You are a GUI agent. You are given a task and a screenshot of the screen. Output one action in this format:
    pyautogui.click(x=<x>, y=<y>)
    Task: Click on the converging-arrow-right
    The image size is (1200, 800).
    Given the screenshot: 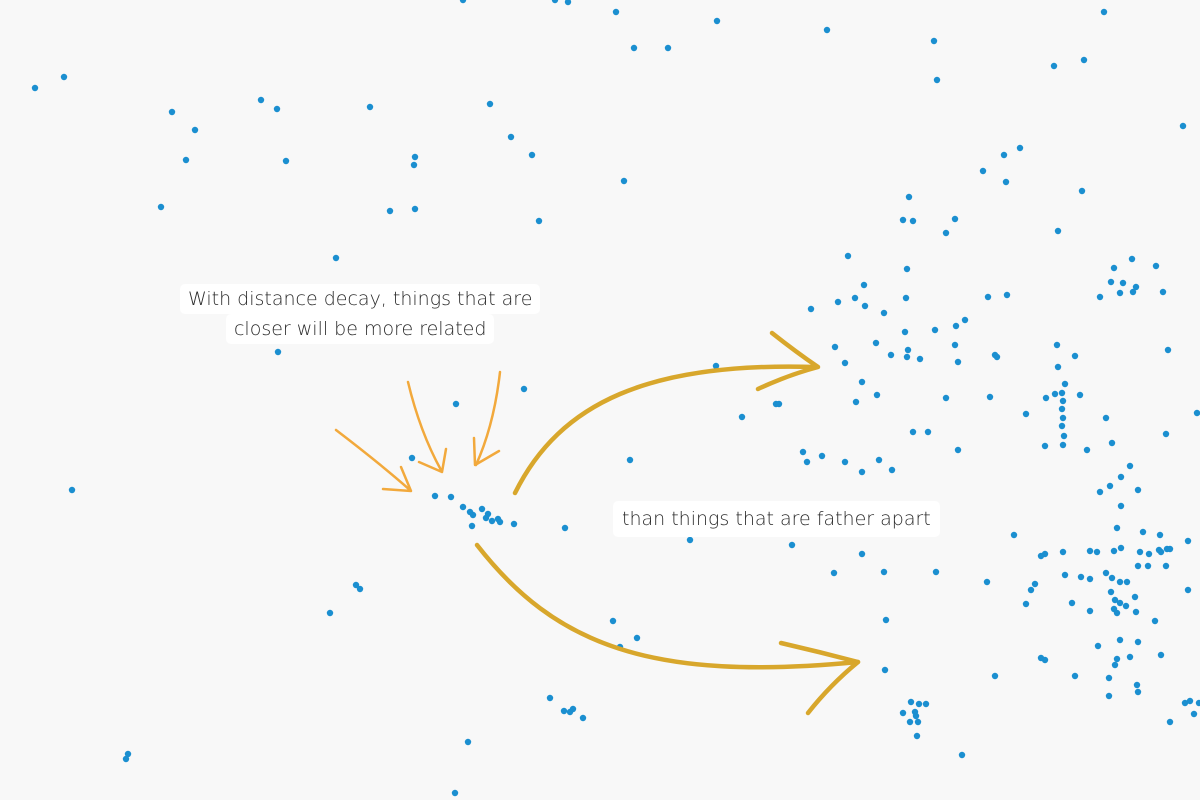 What is the action you would take?
    pyautogui.click(x=488, y=418)
    